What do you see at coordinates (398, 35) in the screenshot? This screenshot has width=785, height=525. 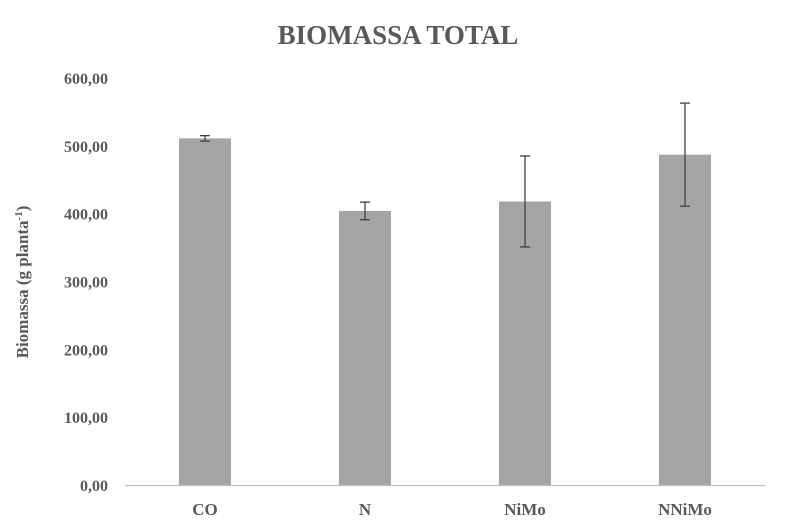 I see `chart-title: BIOMASSA TOTAL` at bounding box center [398, 35].